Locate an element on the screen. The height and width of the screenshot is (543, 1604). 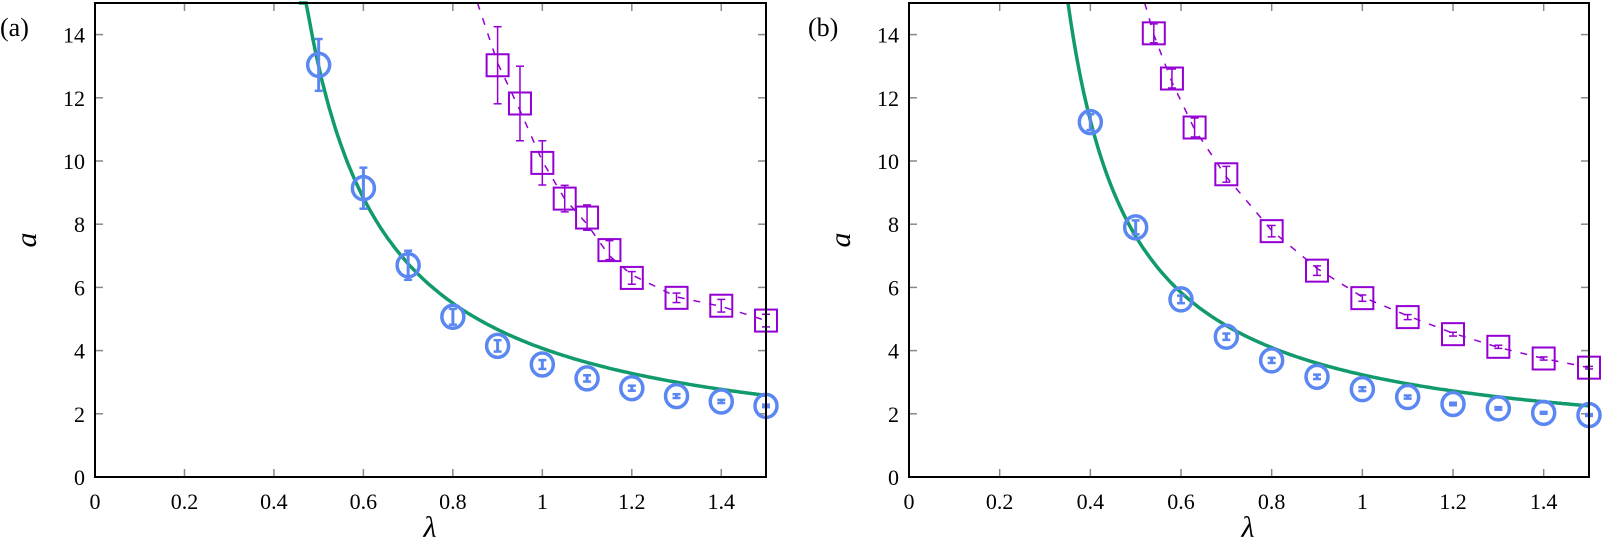
panel-label: (a) is located at coordinates (14, 27).